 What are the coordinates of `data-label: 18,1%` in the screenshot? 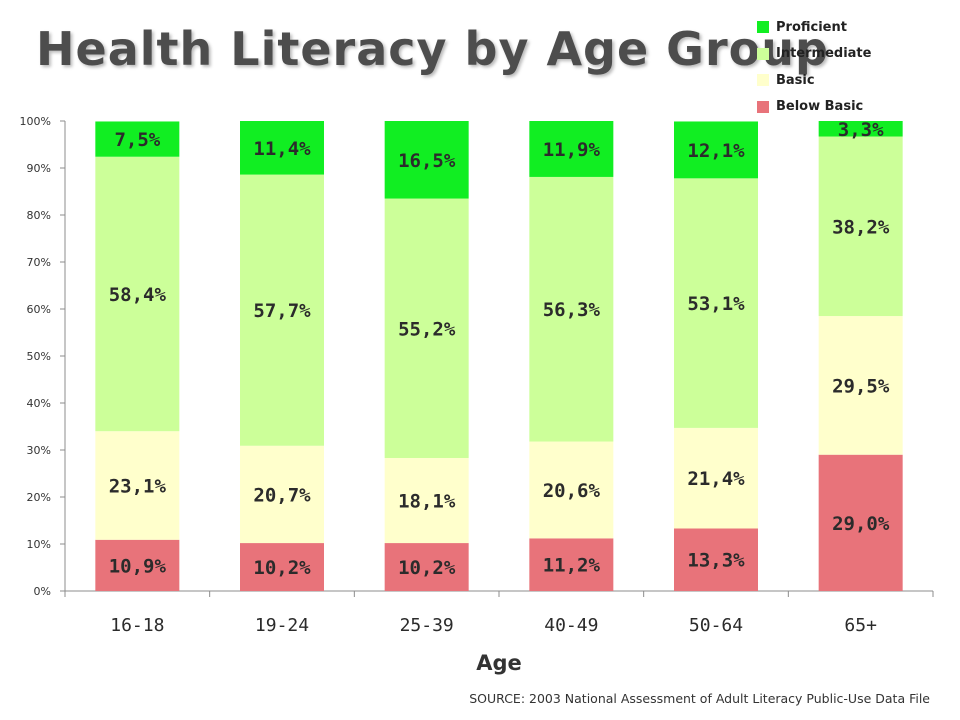 It's located at (427, 502).